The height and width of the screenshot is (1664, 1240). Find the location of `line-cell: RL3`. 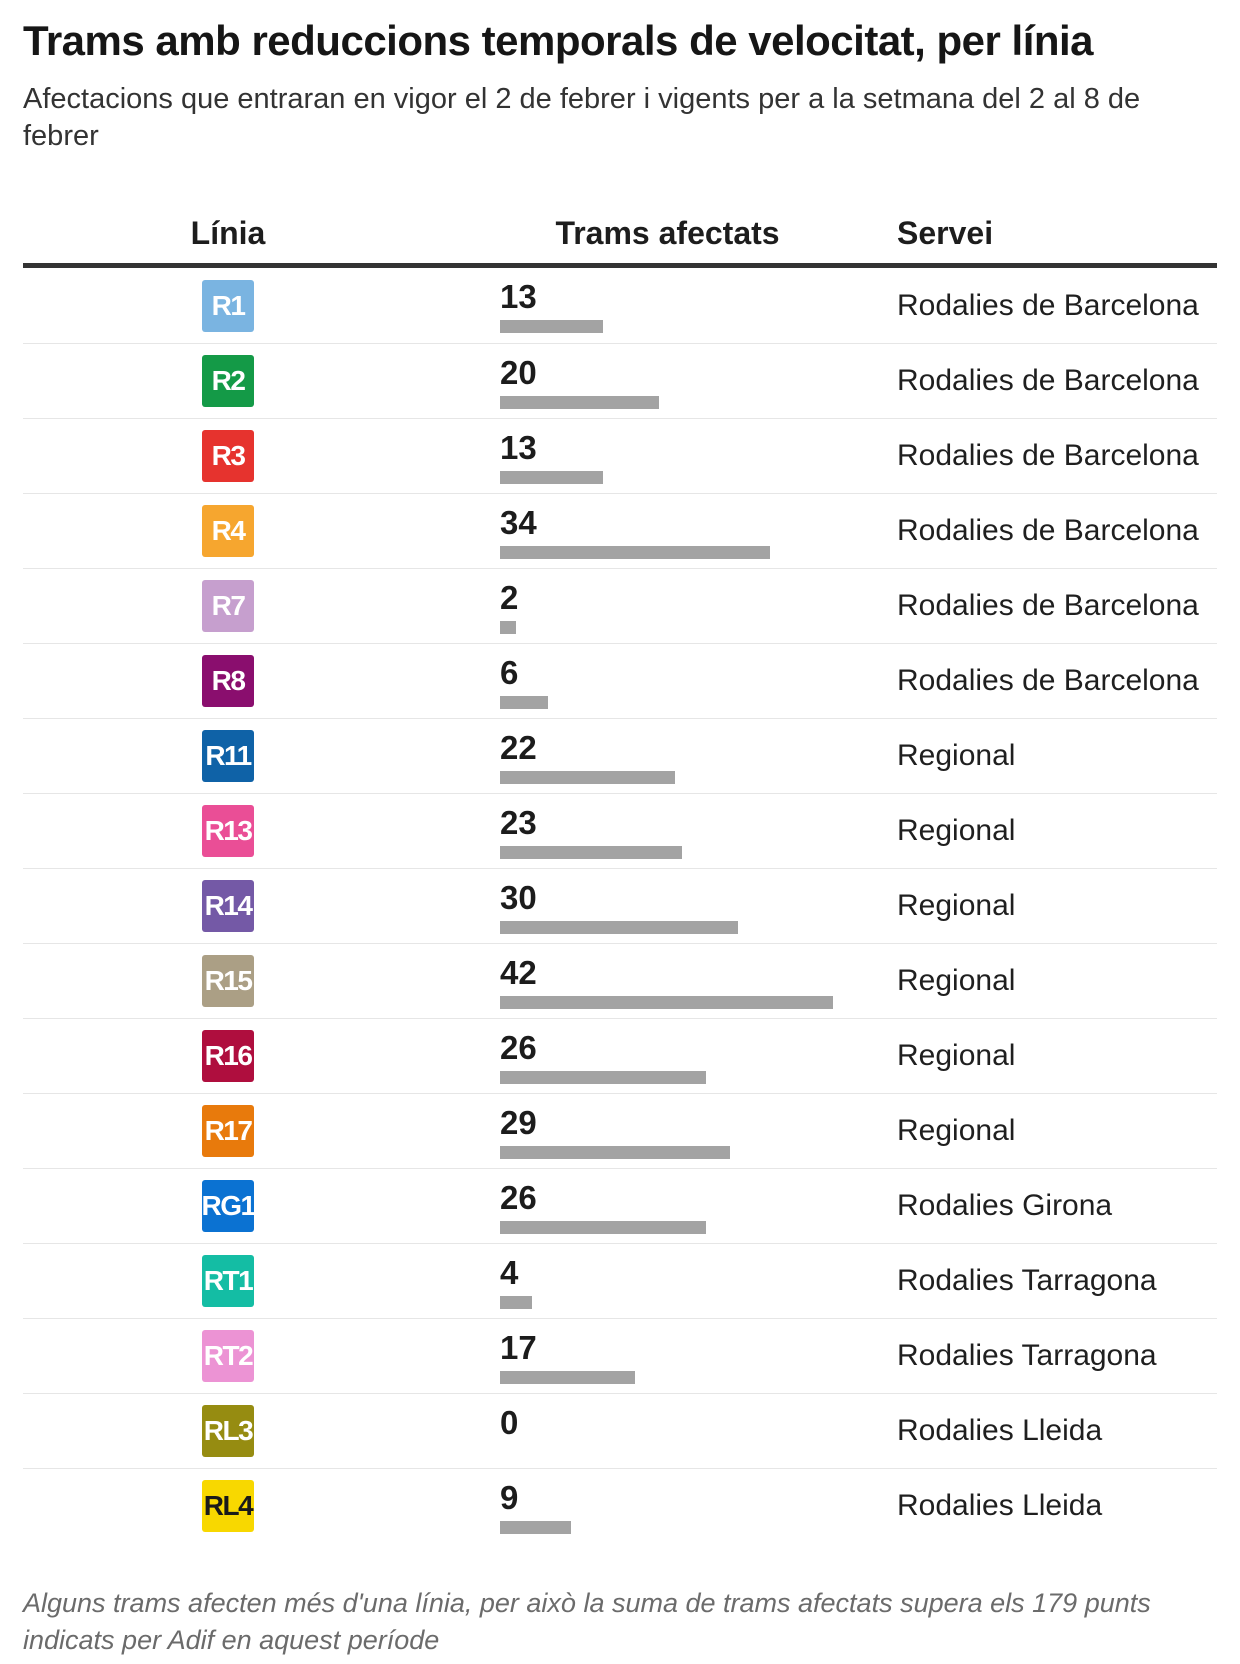

line-cell: RL3 is located at coordinates (239, 1431).